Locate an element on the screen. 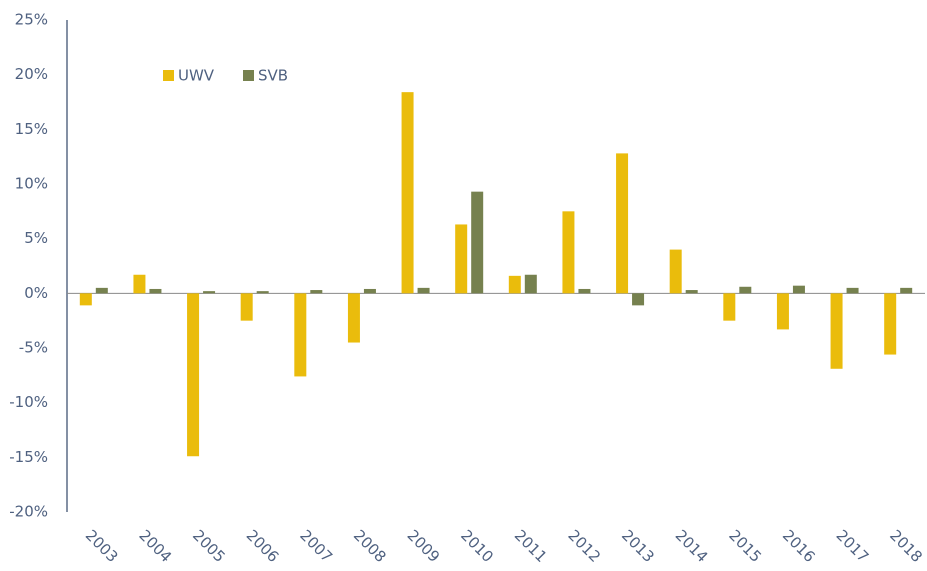 The width and height of the screenshot is (927, 571). y-tick-label: 5% is located at coordinates (36, 238).